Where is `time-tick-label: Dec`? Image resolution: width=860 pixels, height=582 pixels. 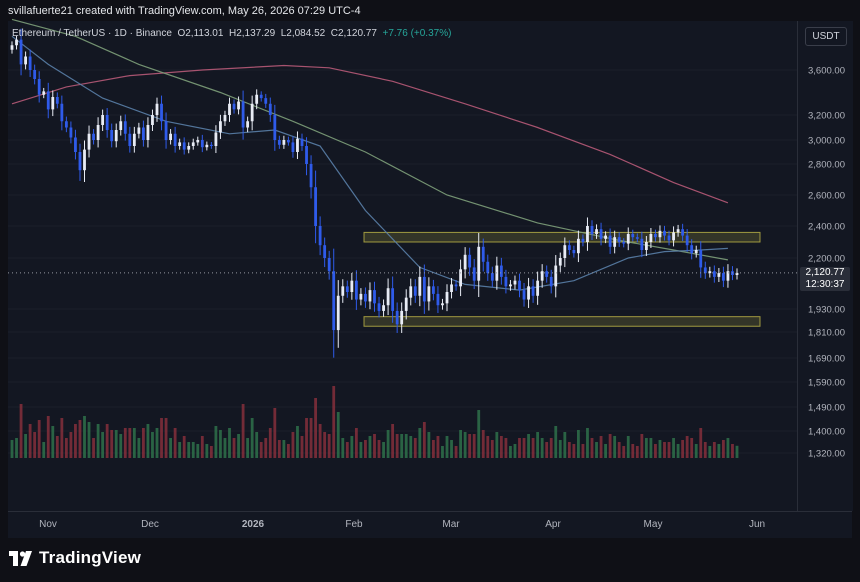
time-tick-label: Dec is located at coordinates (150, 524).